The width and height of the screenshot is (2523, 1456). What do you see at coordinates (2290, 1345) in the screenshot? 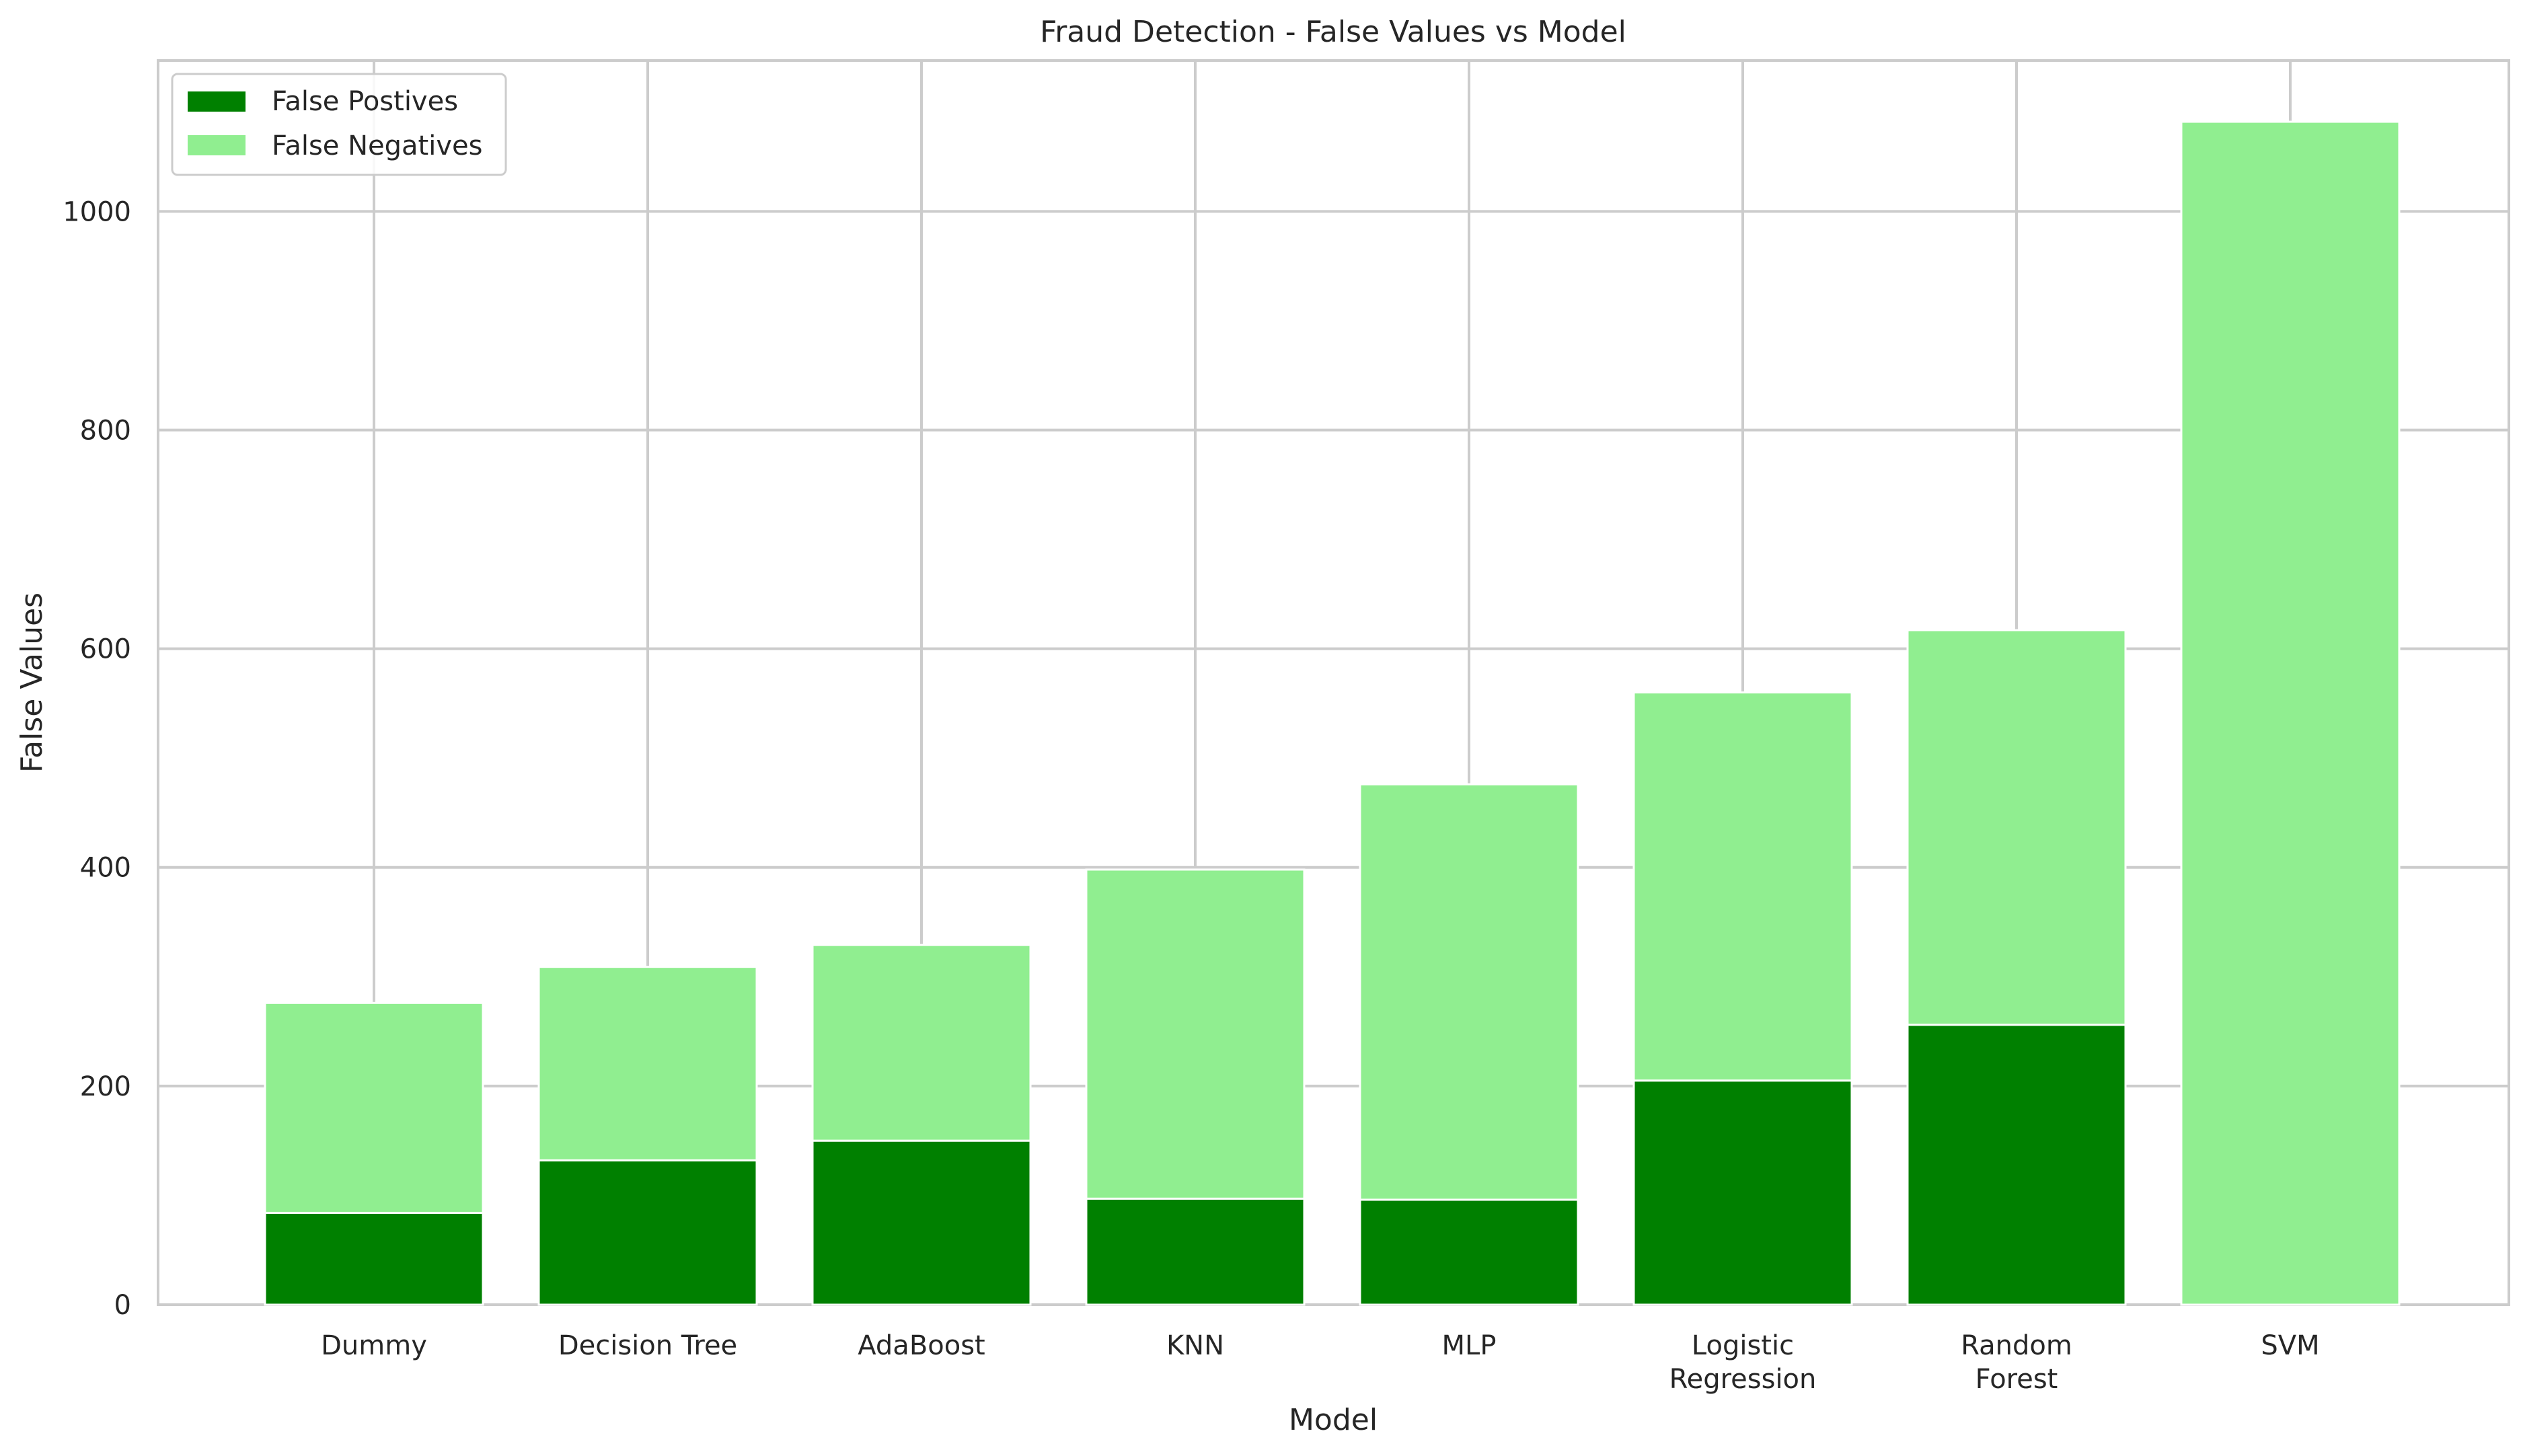
I see `x-tick-label: SVM` at bounding box center [2290, 1345].